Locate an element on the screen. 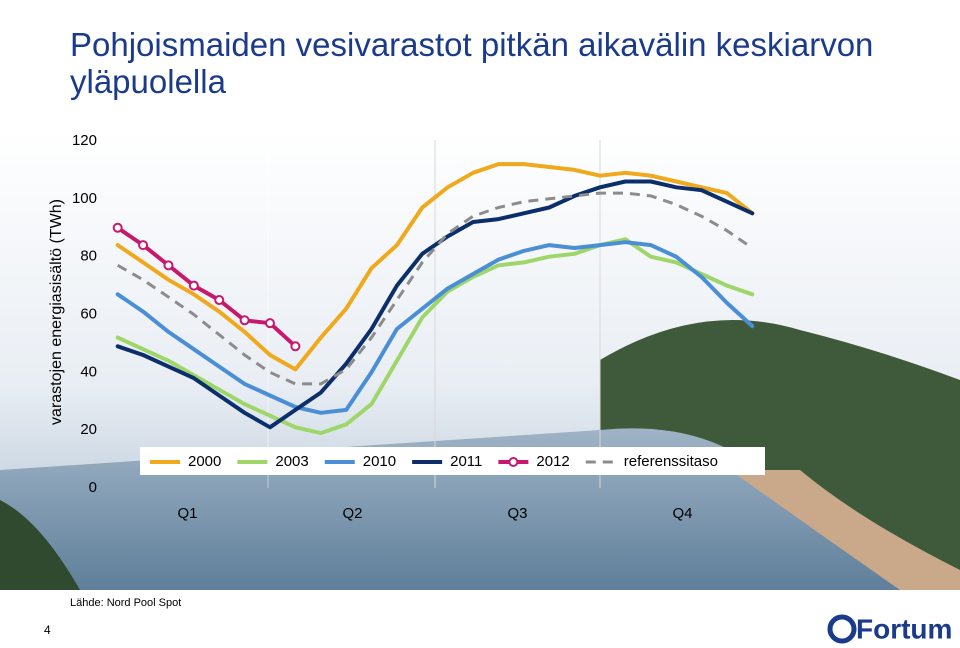 Image resolution: width=960 pixels, height=648 pixels. legend-label: referenssitaso is located at coordinates (671, 461).